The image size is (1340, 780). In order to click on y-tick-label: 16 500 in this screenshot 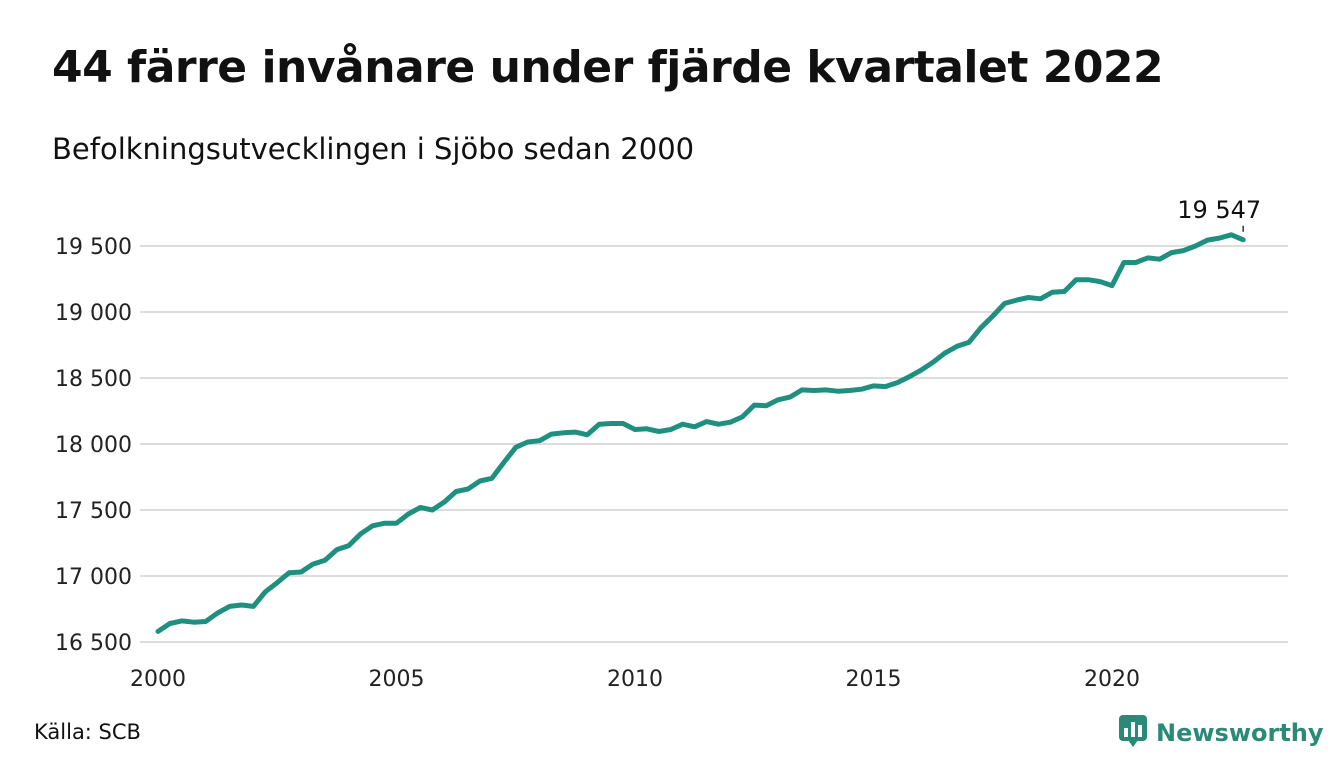, I will do `click(93, 643)`.